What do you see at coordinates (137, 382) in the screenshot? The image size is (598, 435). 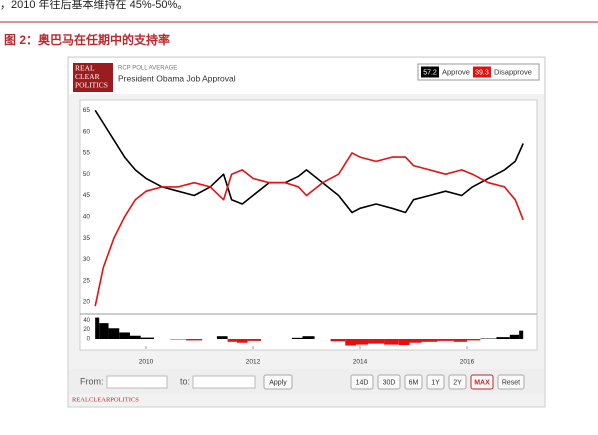 I see `from-input` at bounding box center [137, 382].